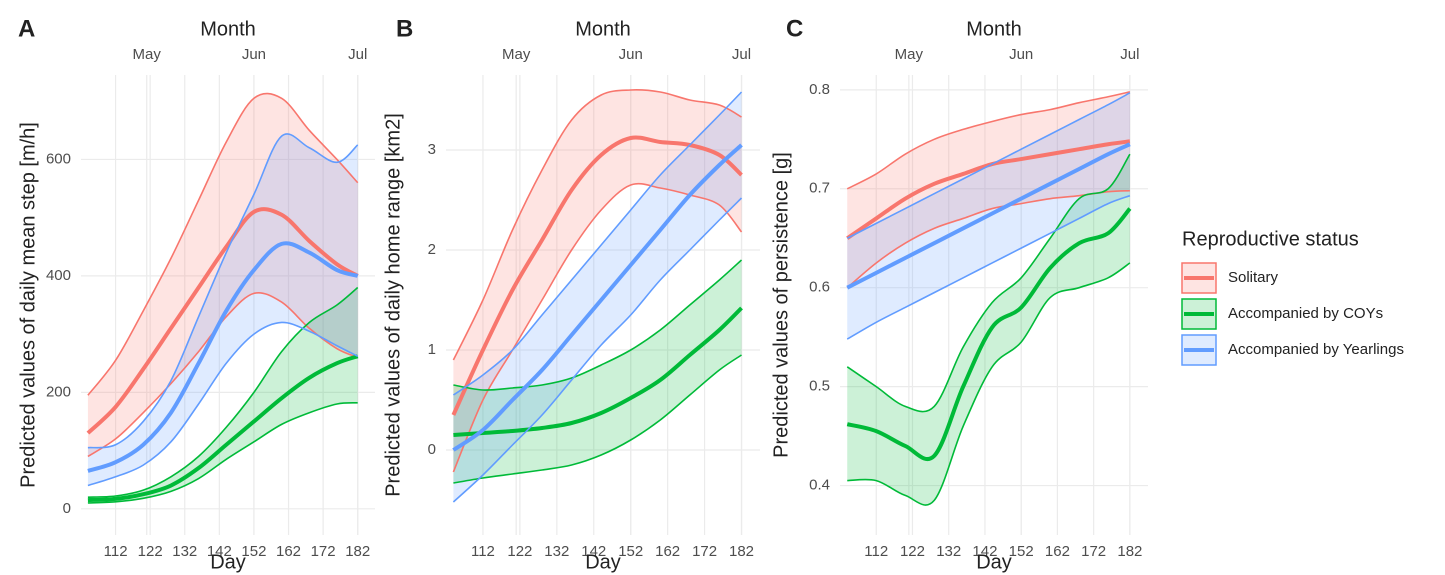 The height and width of the screenshot is (575, 1445). Describe the element at coordinates (819, 386) in the screenshot. I see `y-tick-label: 0.5` at that location.